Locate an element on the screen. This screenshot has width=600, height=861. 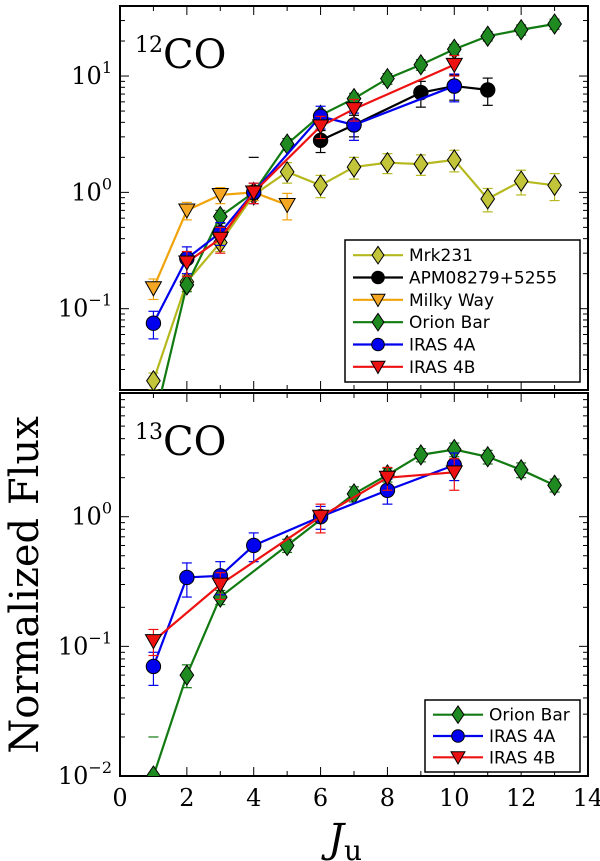
x-tick-label: 2 is located at coordinates (186, 798).